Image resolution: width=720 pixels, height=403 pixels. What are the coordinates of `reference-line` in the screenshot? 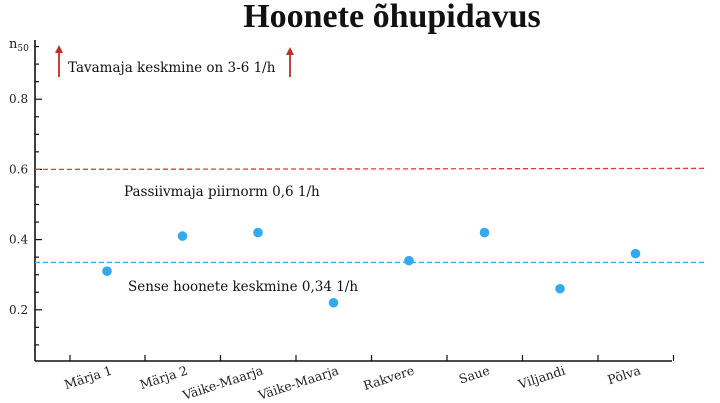 It's located at (370, 169).